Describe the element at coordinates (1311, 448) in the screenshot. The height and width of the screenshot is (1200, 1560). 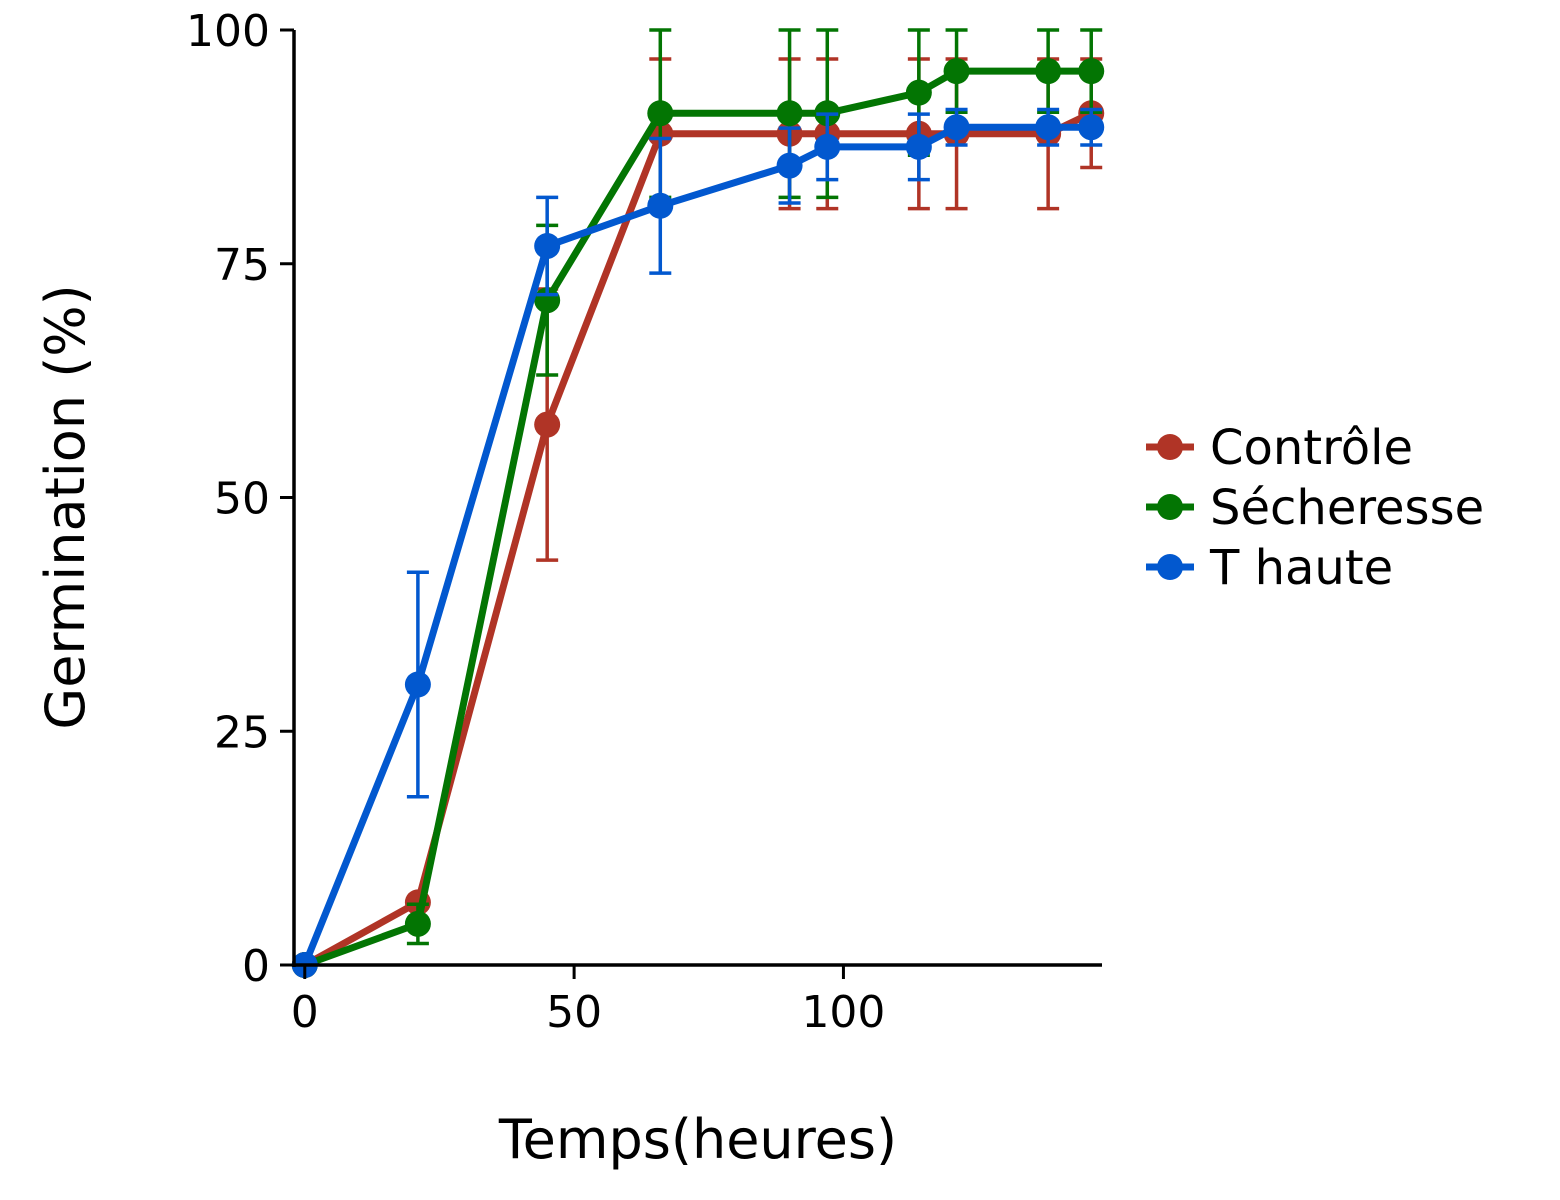
I see `legend-label: Contrôle` at that location.